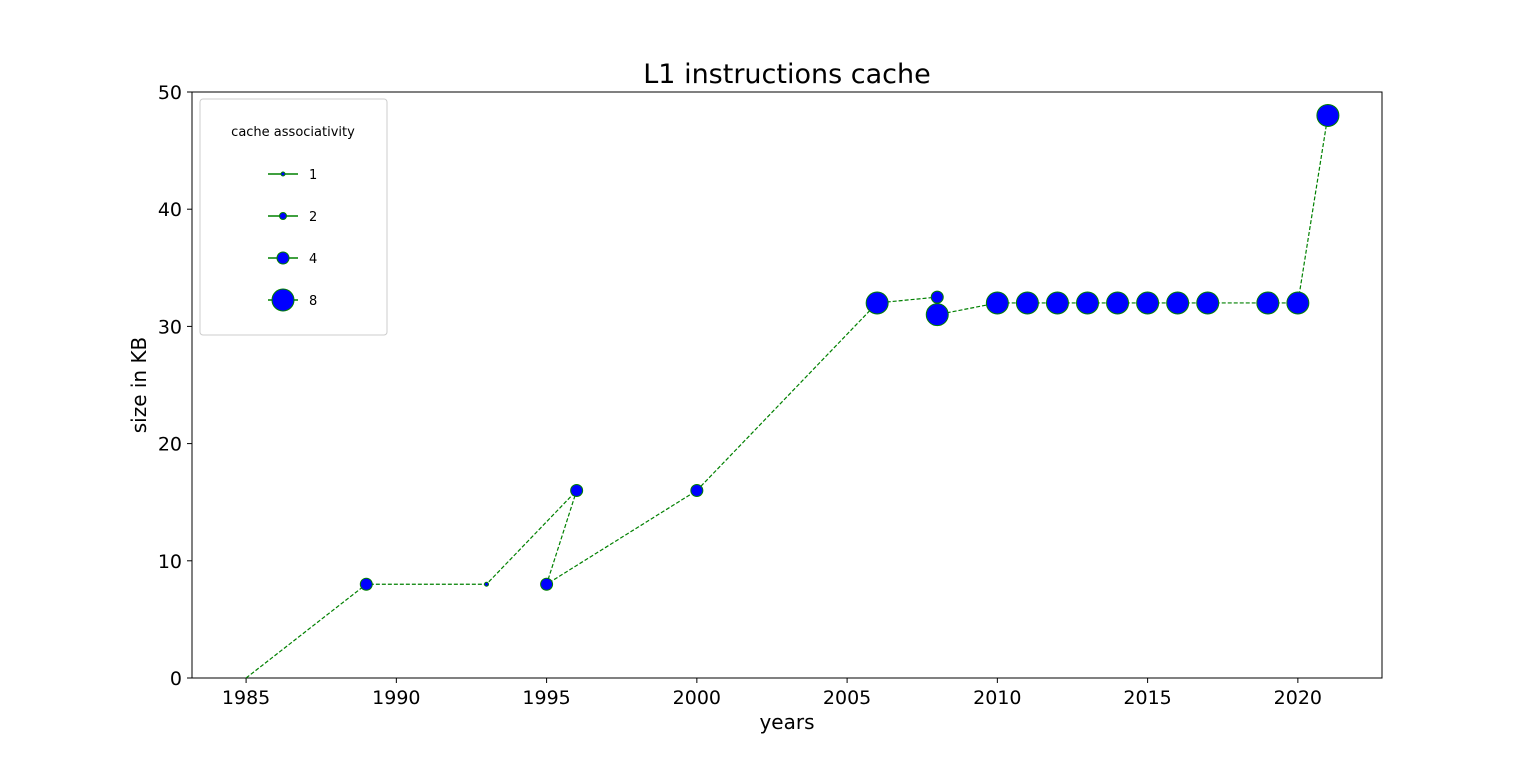 This screenshot has width=1536, height=761. Describe the element at coordinates (847, 698) in the screenshot. I see `x-tick-label: 2005` at that location.